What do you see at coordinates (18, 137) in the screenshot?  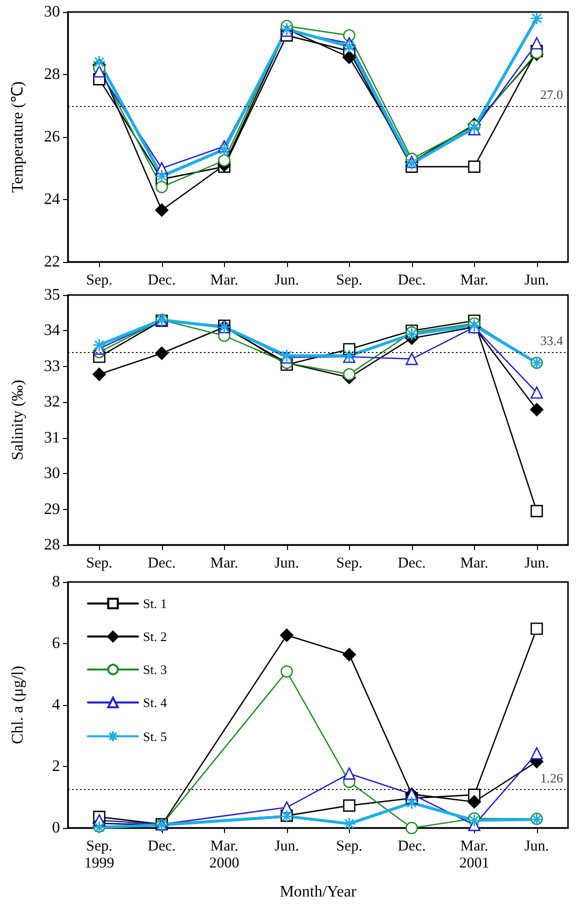 I see `y-axis-title: Temperature (℃)` at bounding box center [18, 137].